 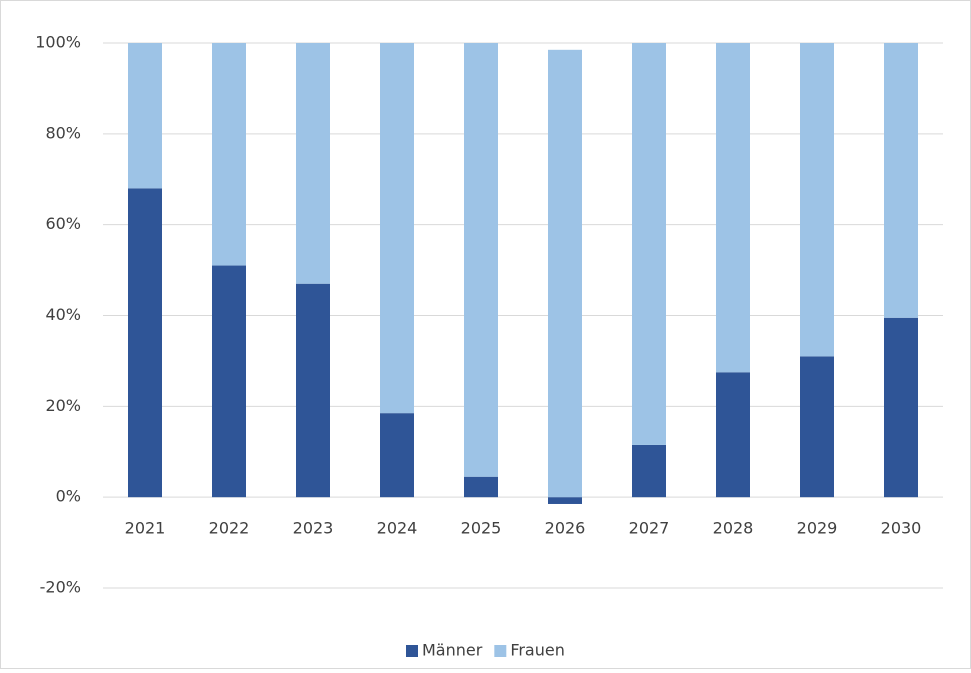 What do you see at coordinates (537, 650) in the screenshot?
I see `legend-label: Frauen` at bounding box center [537, 650].